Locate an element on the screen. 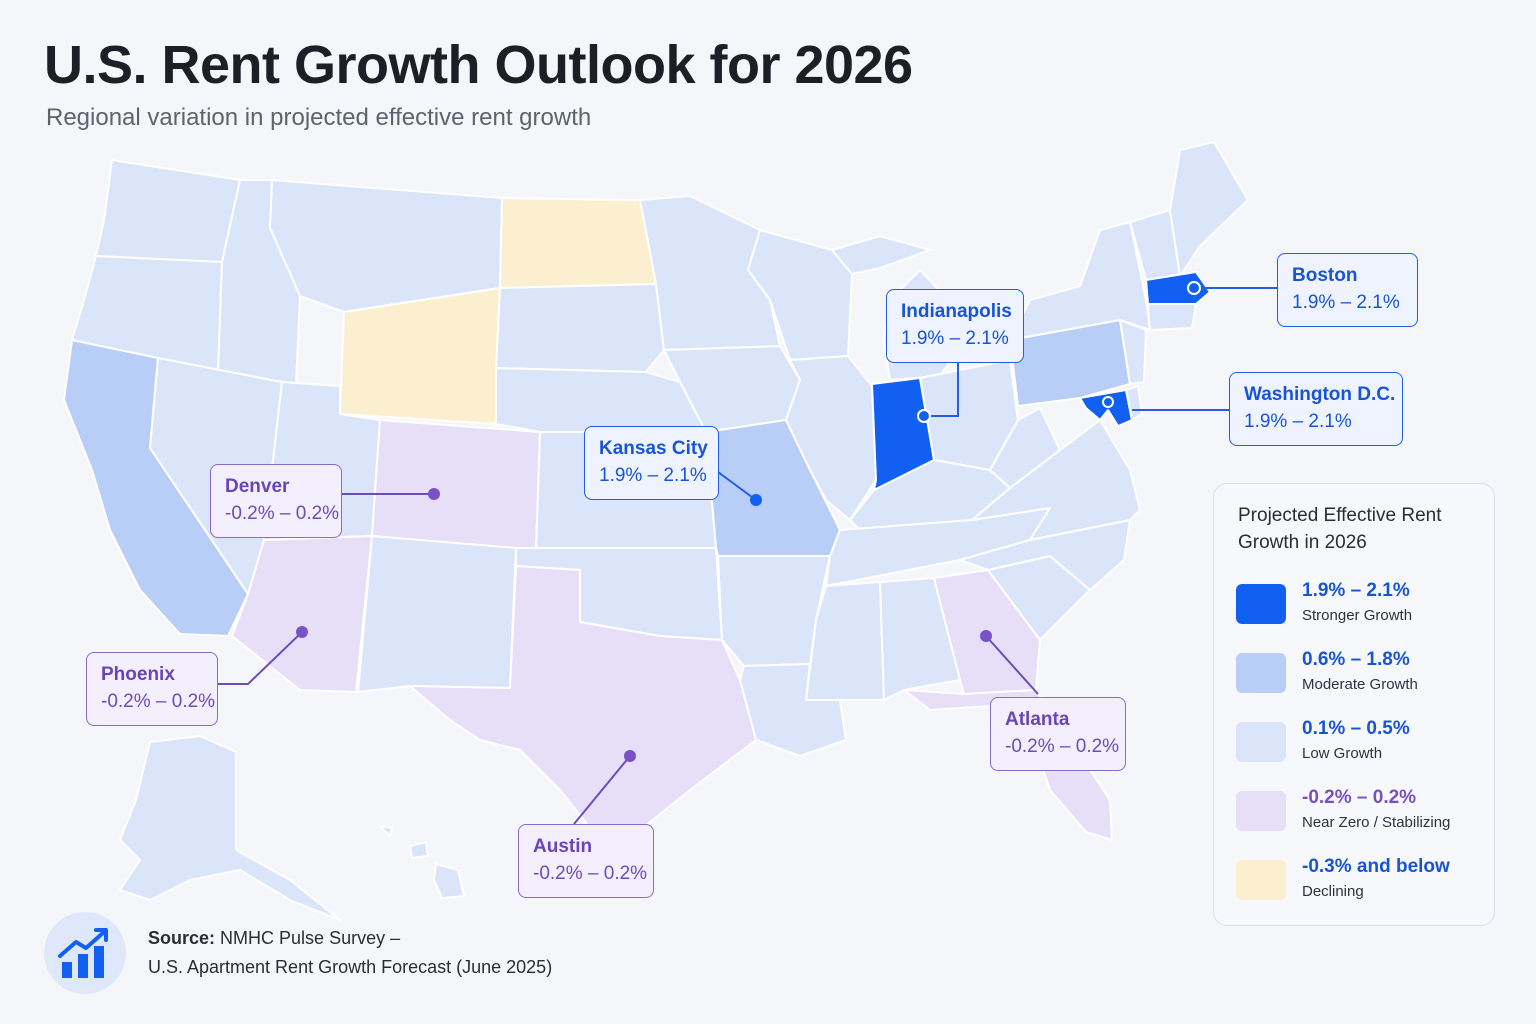 This screenshot has height=1024, width=1536. legend-desc: Declining is located at coordinates (1333, 891).